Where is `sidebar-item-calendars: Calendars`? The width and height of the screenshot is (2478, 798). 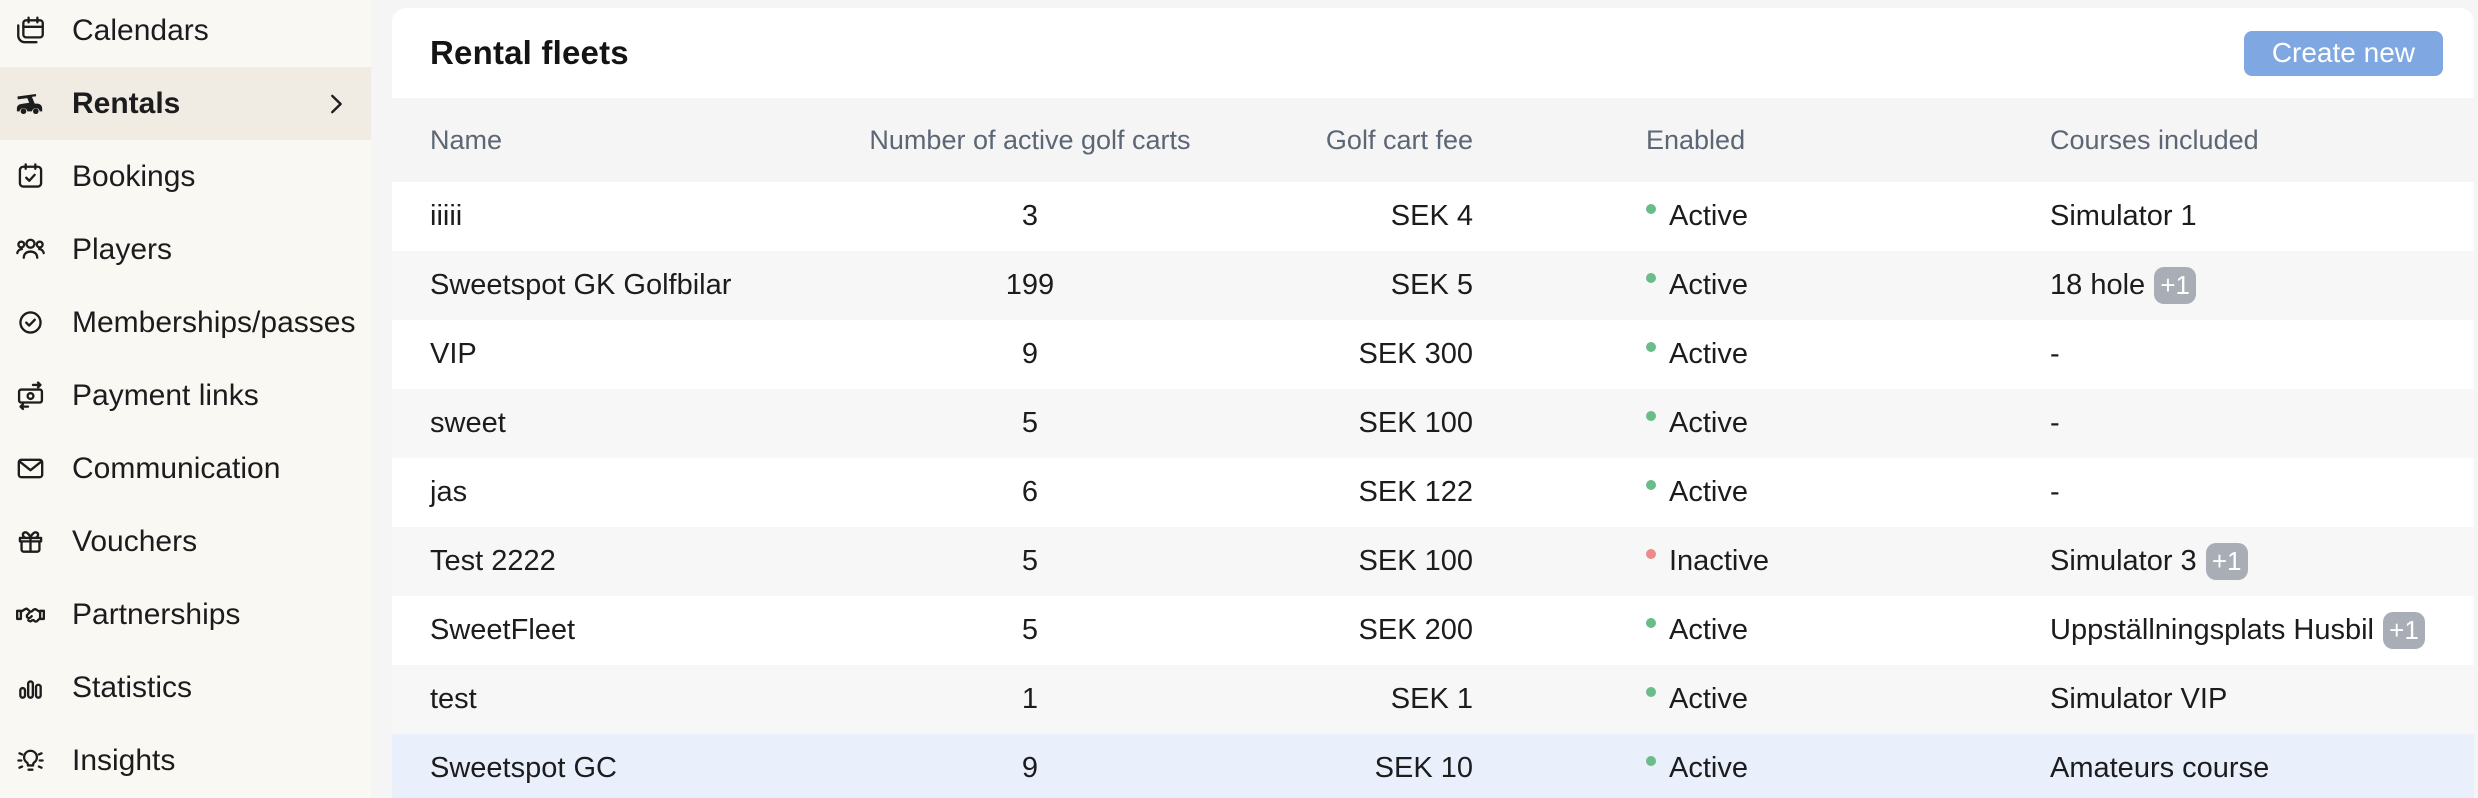 sidebar-item-calendars: Calendars is located at coordinates (185, 33).